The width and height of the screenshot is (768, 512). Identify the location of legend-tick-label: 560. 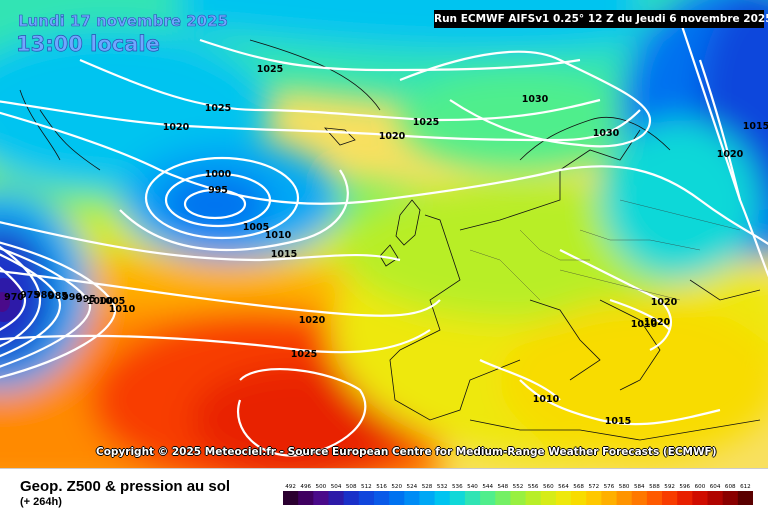
(548, 487).